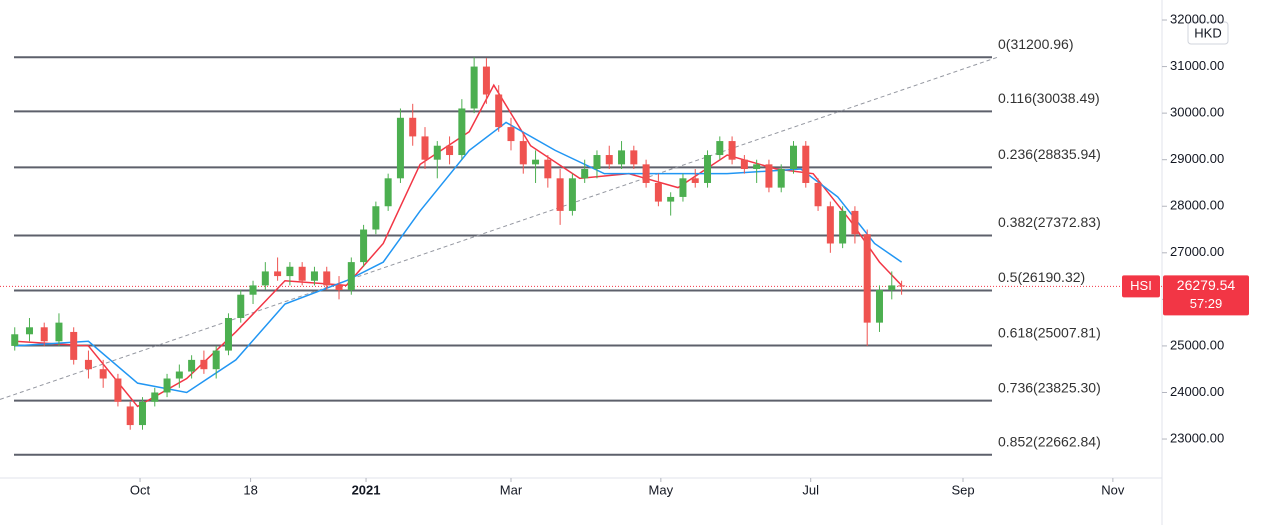 The height and width of the screenshot is (525, 1274). I want to click on fib-label: 0.382(27372.83), so click(1049, 222).